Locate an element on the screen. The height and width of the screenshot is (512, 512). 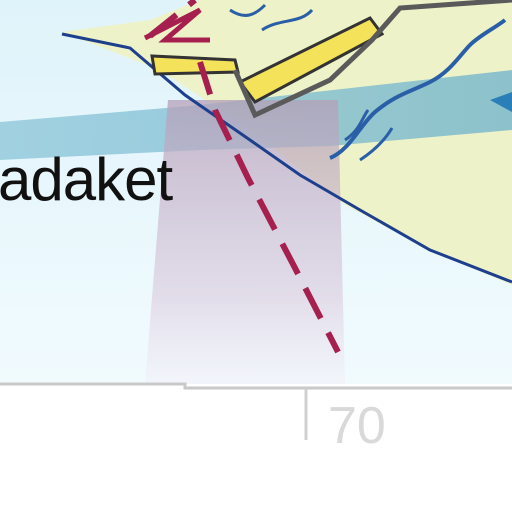
river-sketch is located at coordinates (418, 89).